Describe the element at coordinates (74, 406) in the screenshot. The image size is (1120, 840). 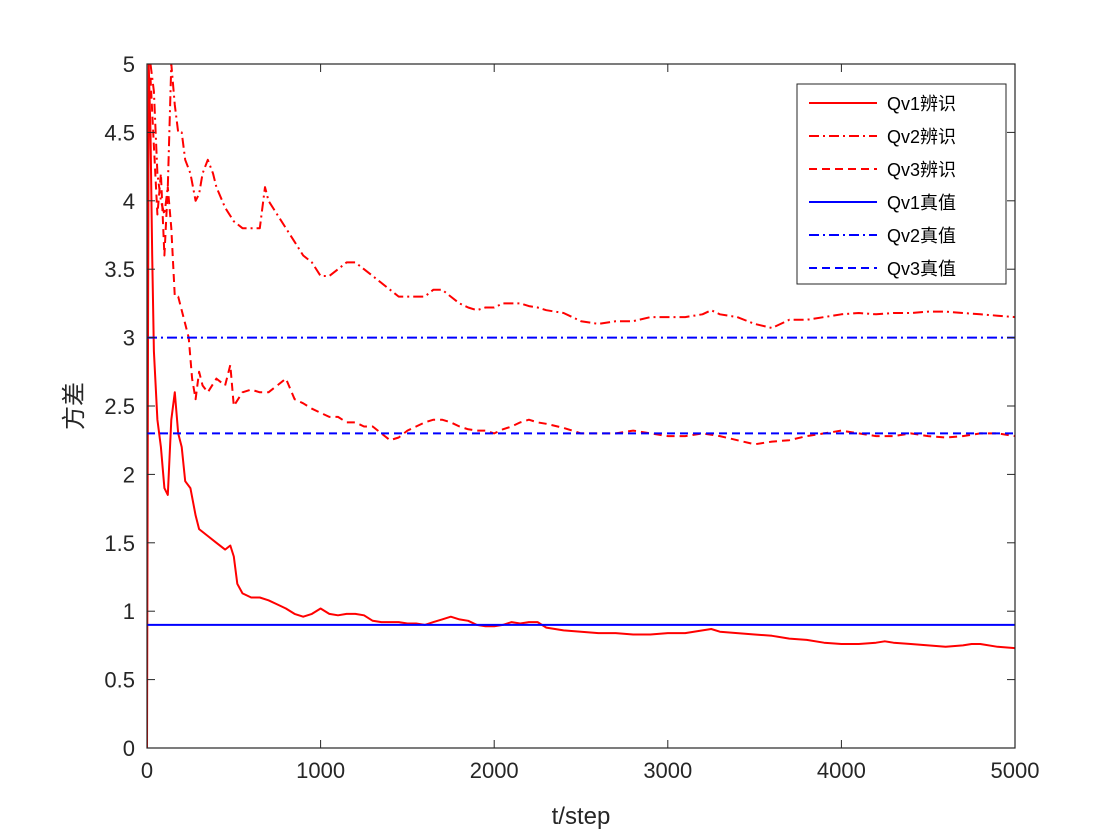
I see `y-axis-title: 方差` at that location.